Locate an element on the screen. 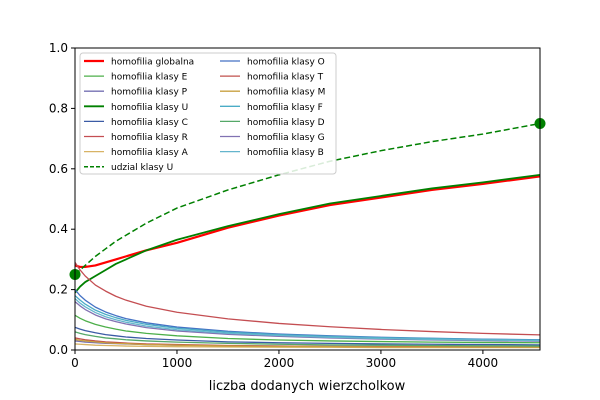 The height and width of the screenshot is (400, 600). series-line-homofilia-klasy-c is located at coordinates (307, 336).